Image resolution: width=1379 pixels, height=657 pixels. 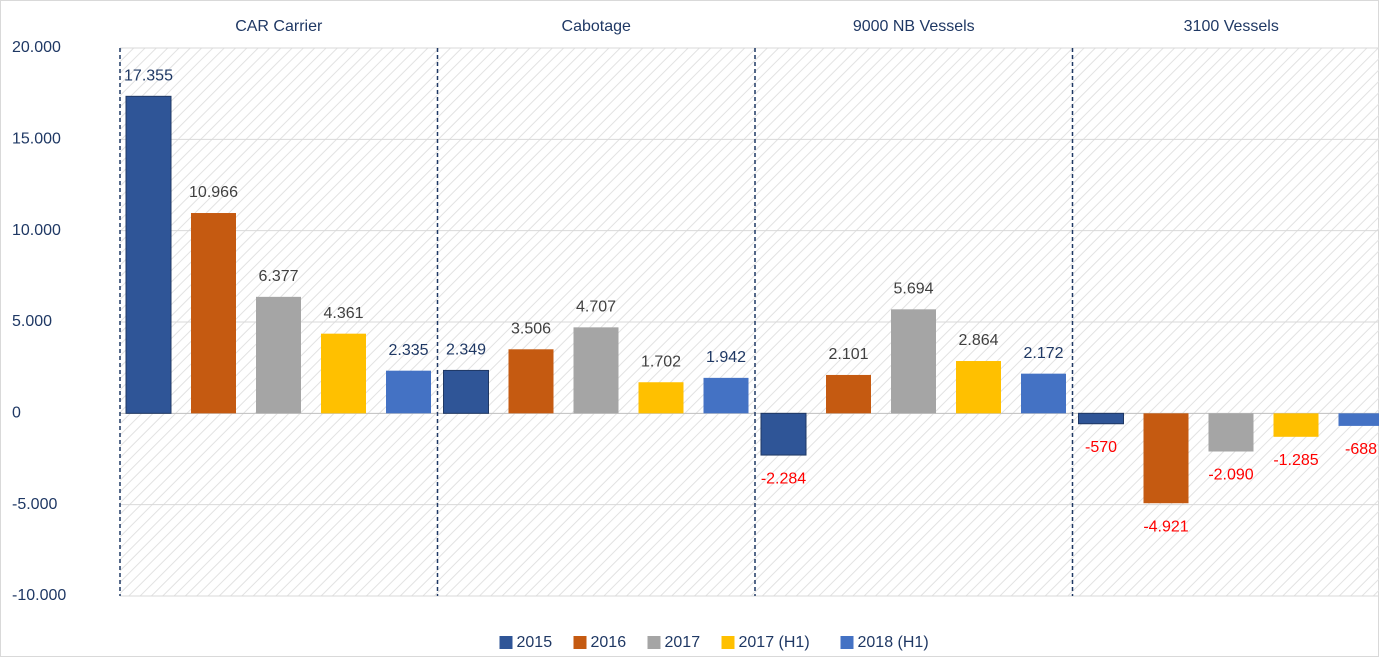 What do you see at coordinates (279, 26) in the screenshot?
I see `category-label: CAR Carrier` at bounding box center [279, 26].